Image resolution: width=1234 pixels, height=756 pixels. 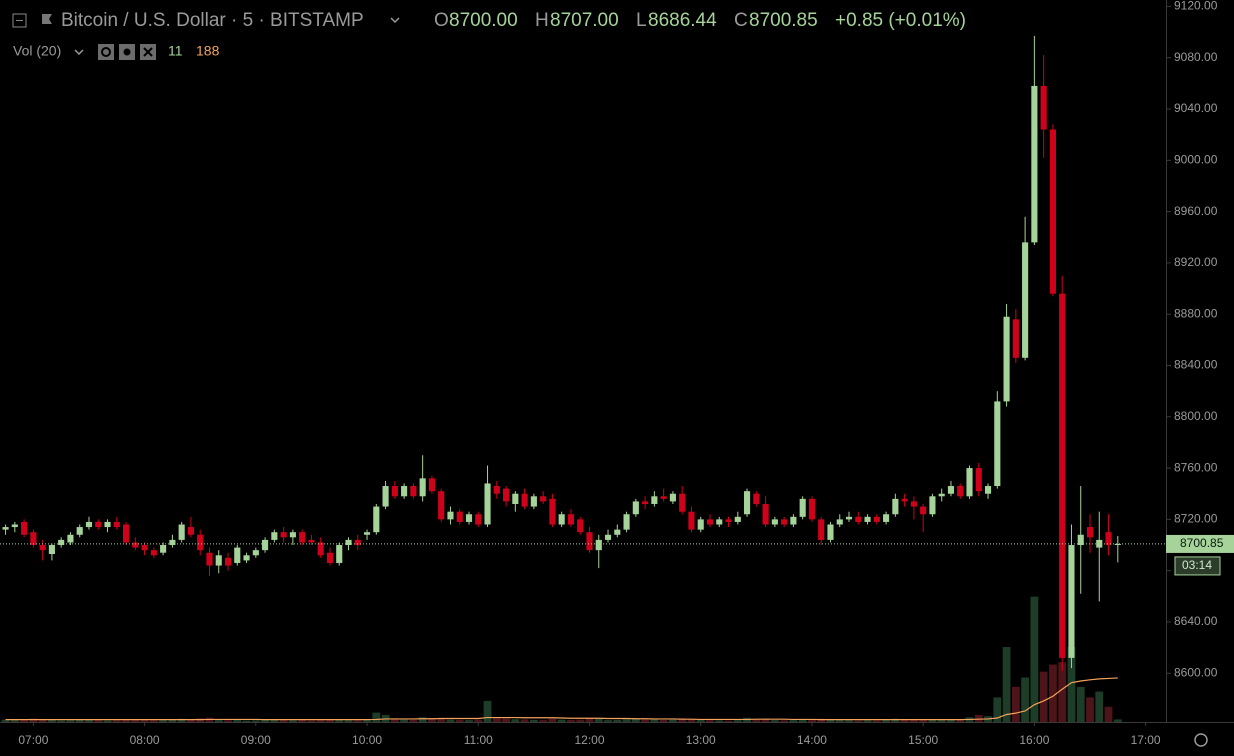 I want to click on symbol-dropdown, so click(x=395, y=20).